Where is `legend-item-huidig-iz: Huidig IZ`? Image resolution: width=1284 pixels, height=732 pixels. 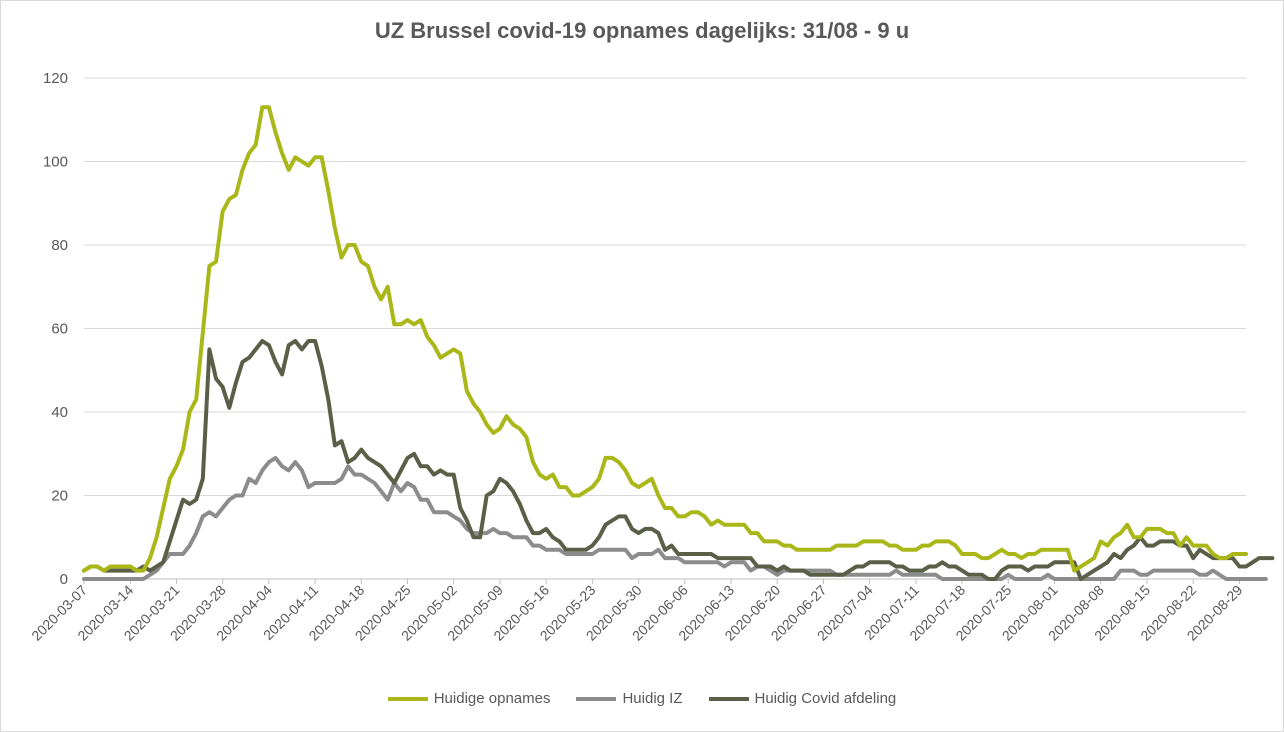
legend-item-huidig-iz: Huidig IZ is located at coordinates (629, 698).